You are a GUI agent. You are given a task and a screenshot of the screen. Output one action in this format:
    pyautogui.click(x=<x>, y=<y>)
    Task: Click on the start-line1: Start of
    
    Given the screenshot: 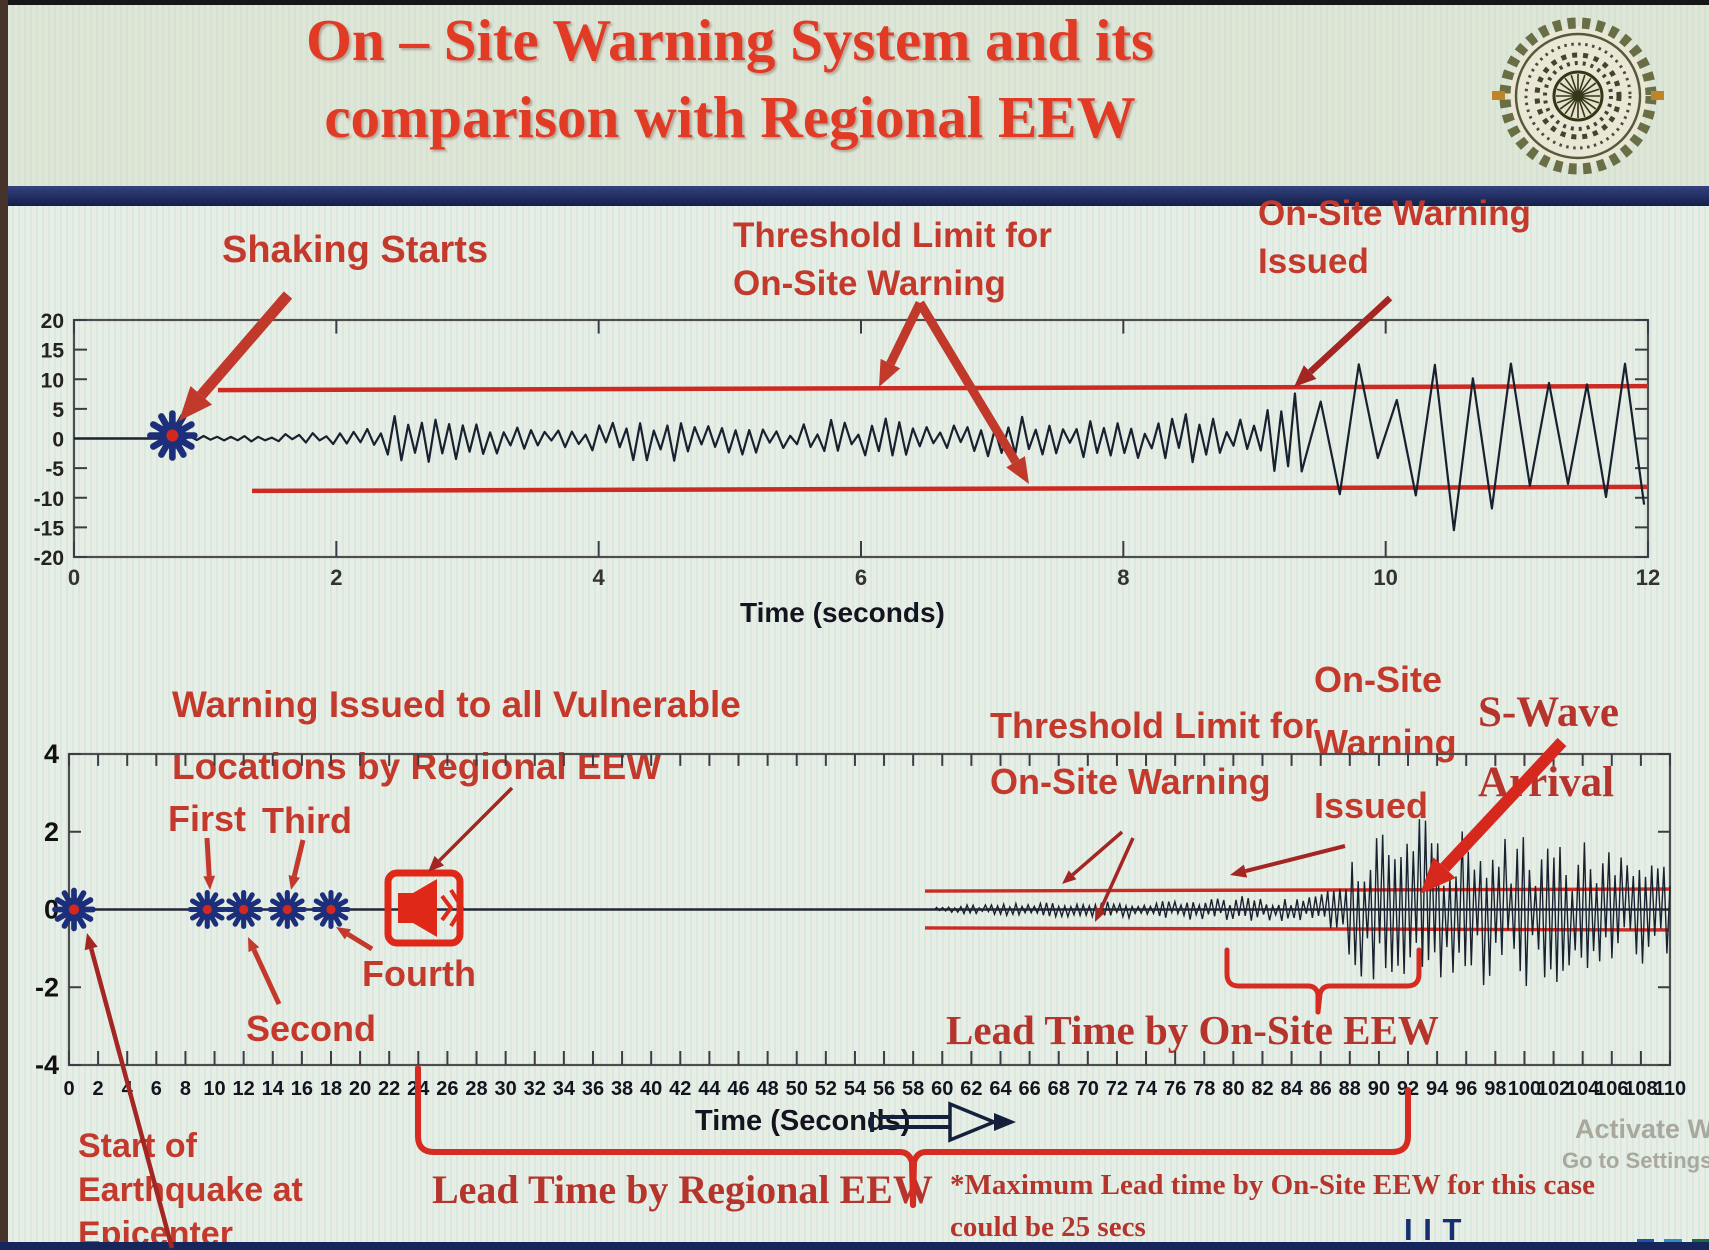 What is the action you would take?
    pyautogui.click(x=137, y=1146)
    